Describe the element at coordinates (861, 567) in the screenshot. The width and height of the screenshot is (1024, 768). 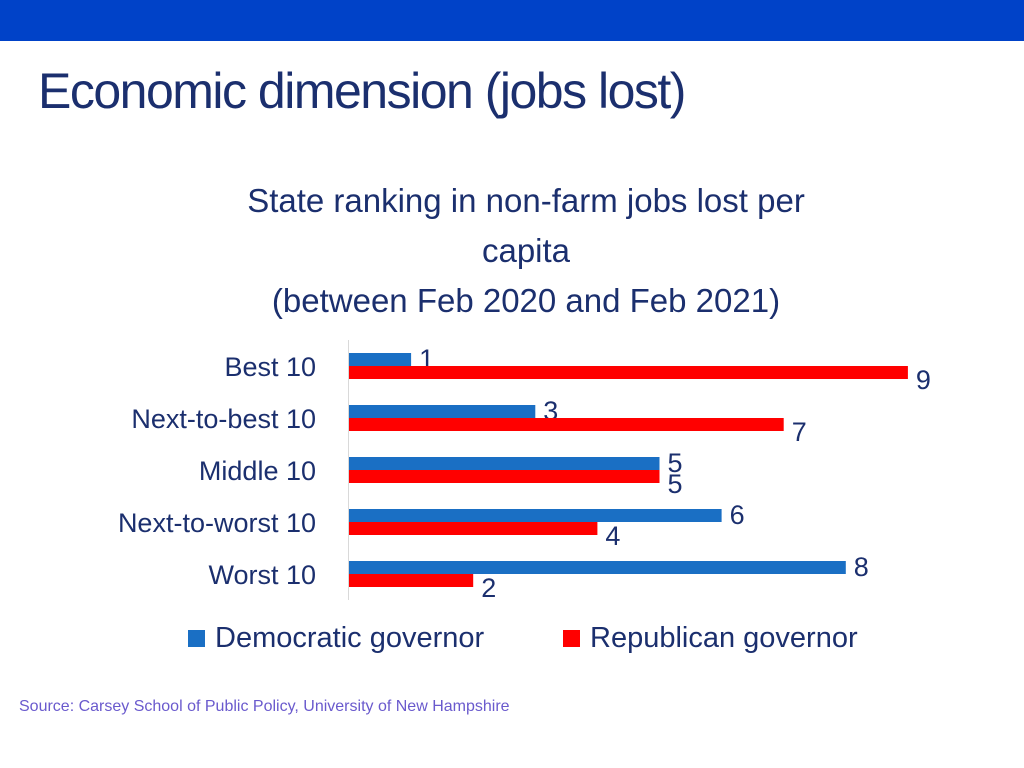
I see `data-label-democratic: 8` at that location.